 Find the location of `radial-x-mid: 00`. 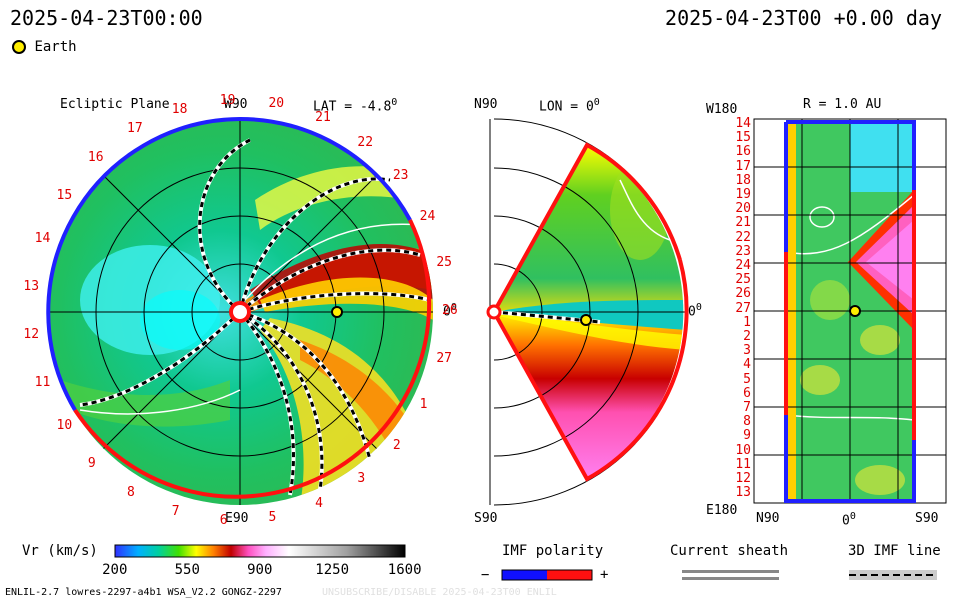

radial-x-mid: 00 is located at coordinates (849, 520).